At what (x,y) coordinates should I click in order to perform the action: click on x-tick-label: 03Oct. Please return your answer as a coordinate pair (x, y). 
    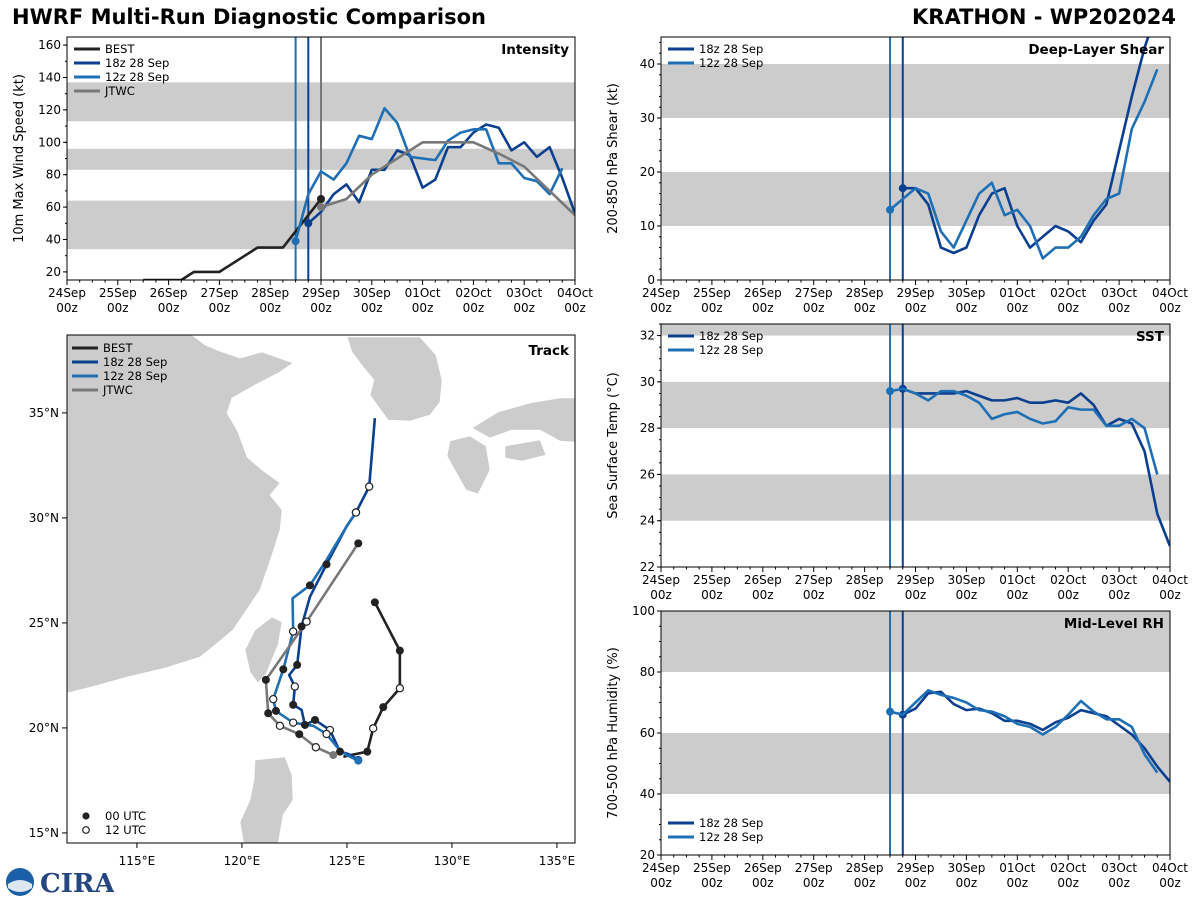
    Looking at the image, I should click on (524, 293).